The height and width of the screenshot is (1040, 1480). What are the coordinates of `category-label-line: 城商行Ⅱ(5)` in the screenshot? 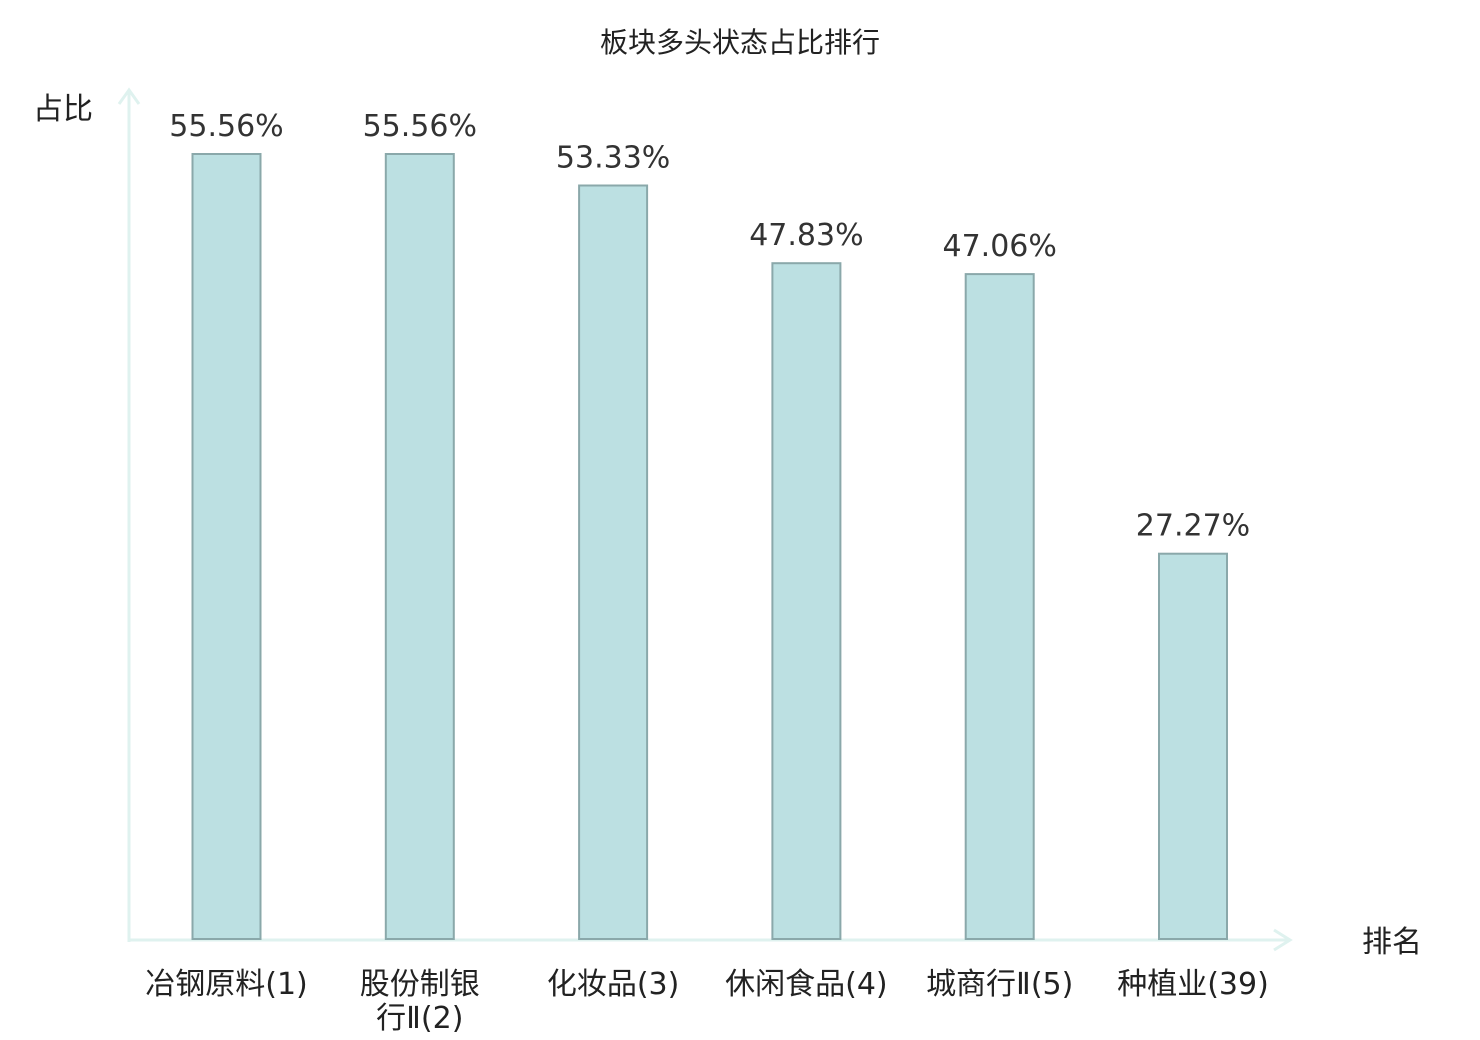 It's located at (999, 984).